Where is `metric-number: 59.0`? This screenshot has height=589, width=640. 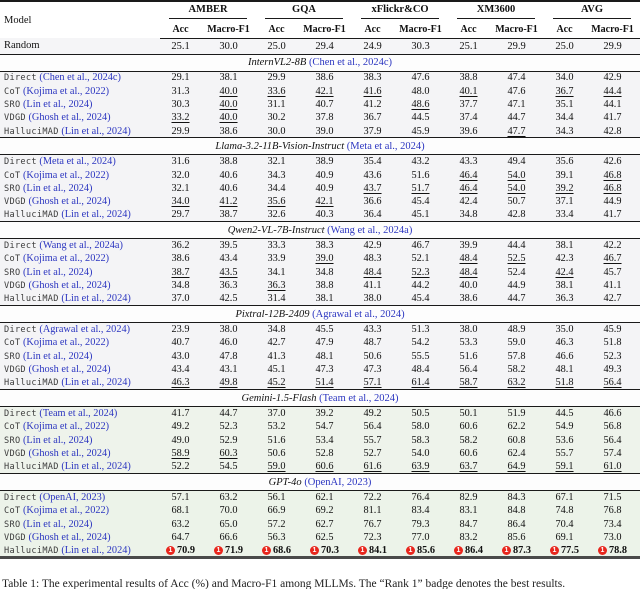 metric-number: 59.0 is located at coordinates (516, 343).